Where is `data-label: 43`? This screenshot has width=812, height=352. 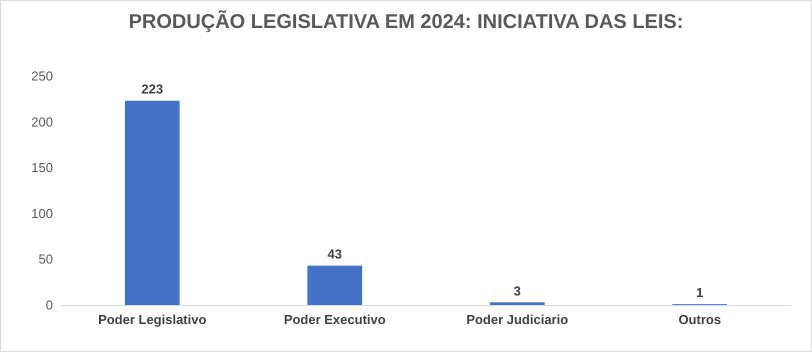 data-label: 43 is located at coordinates (335, 254).